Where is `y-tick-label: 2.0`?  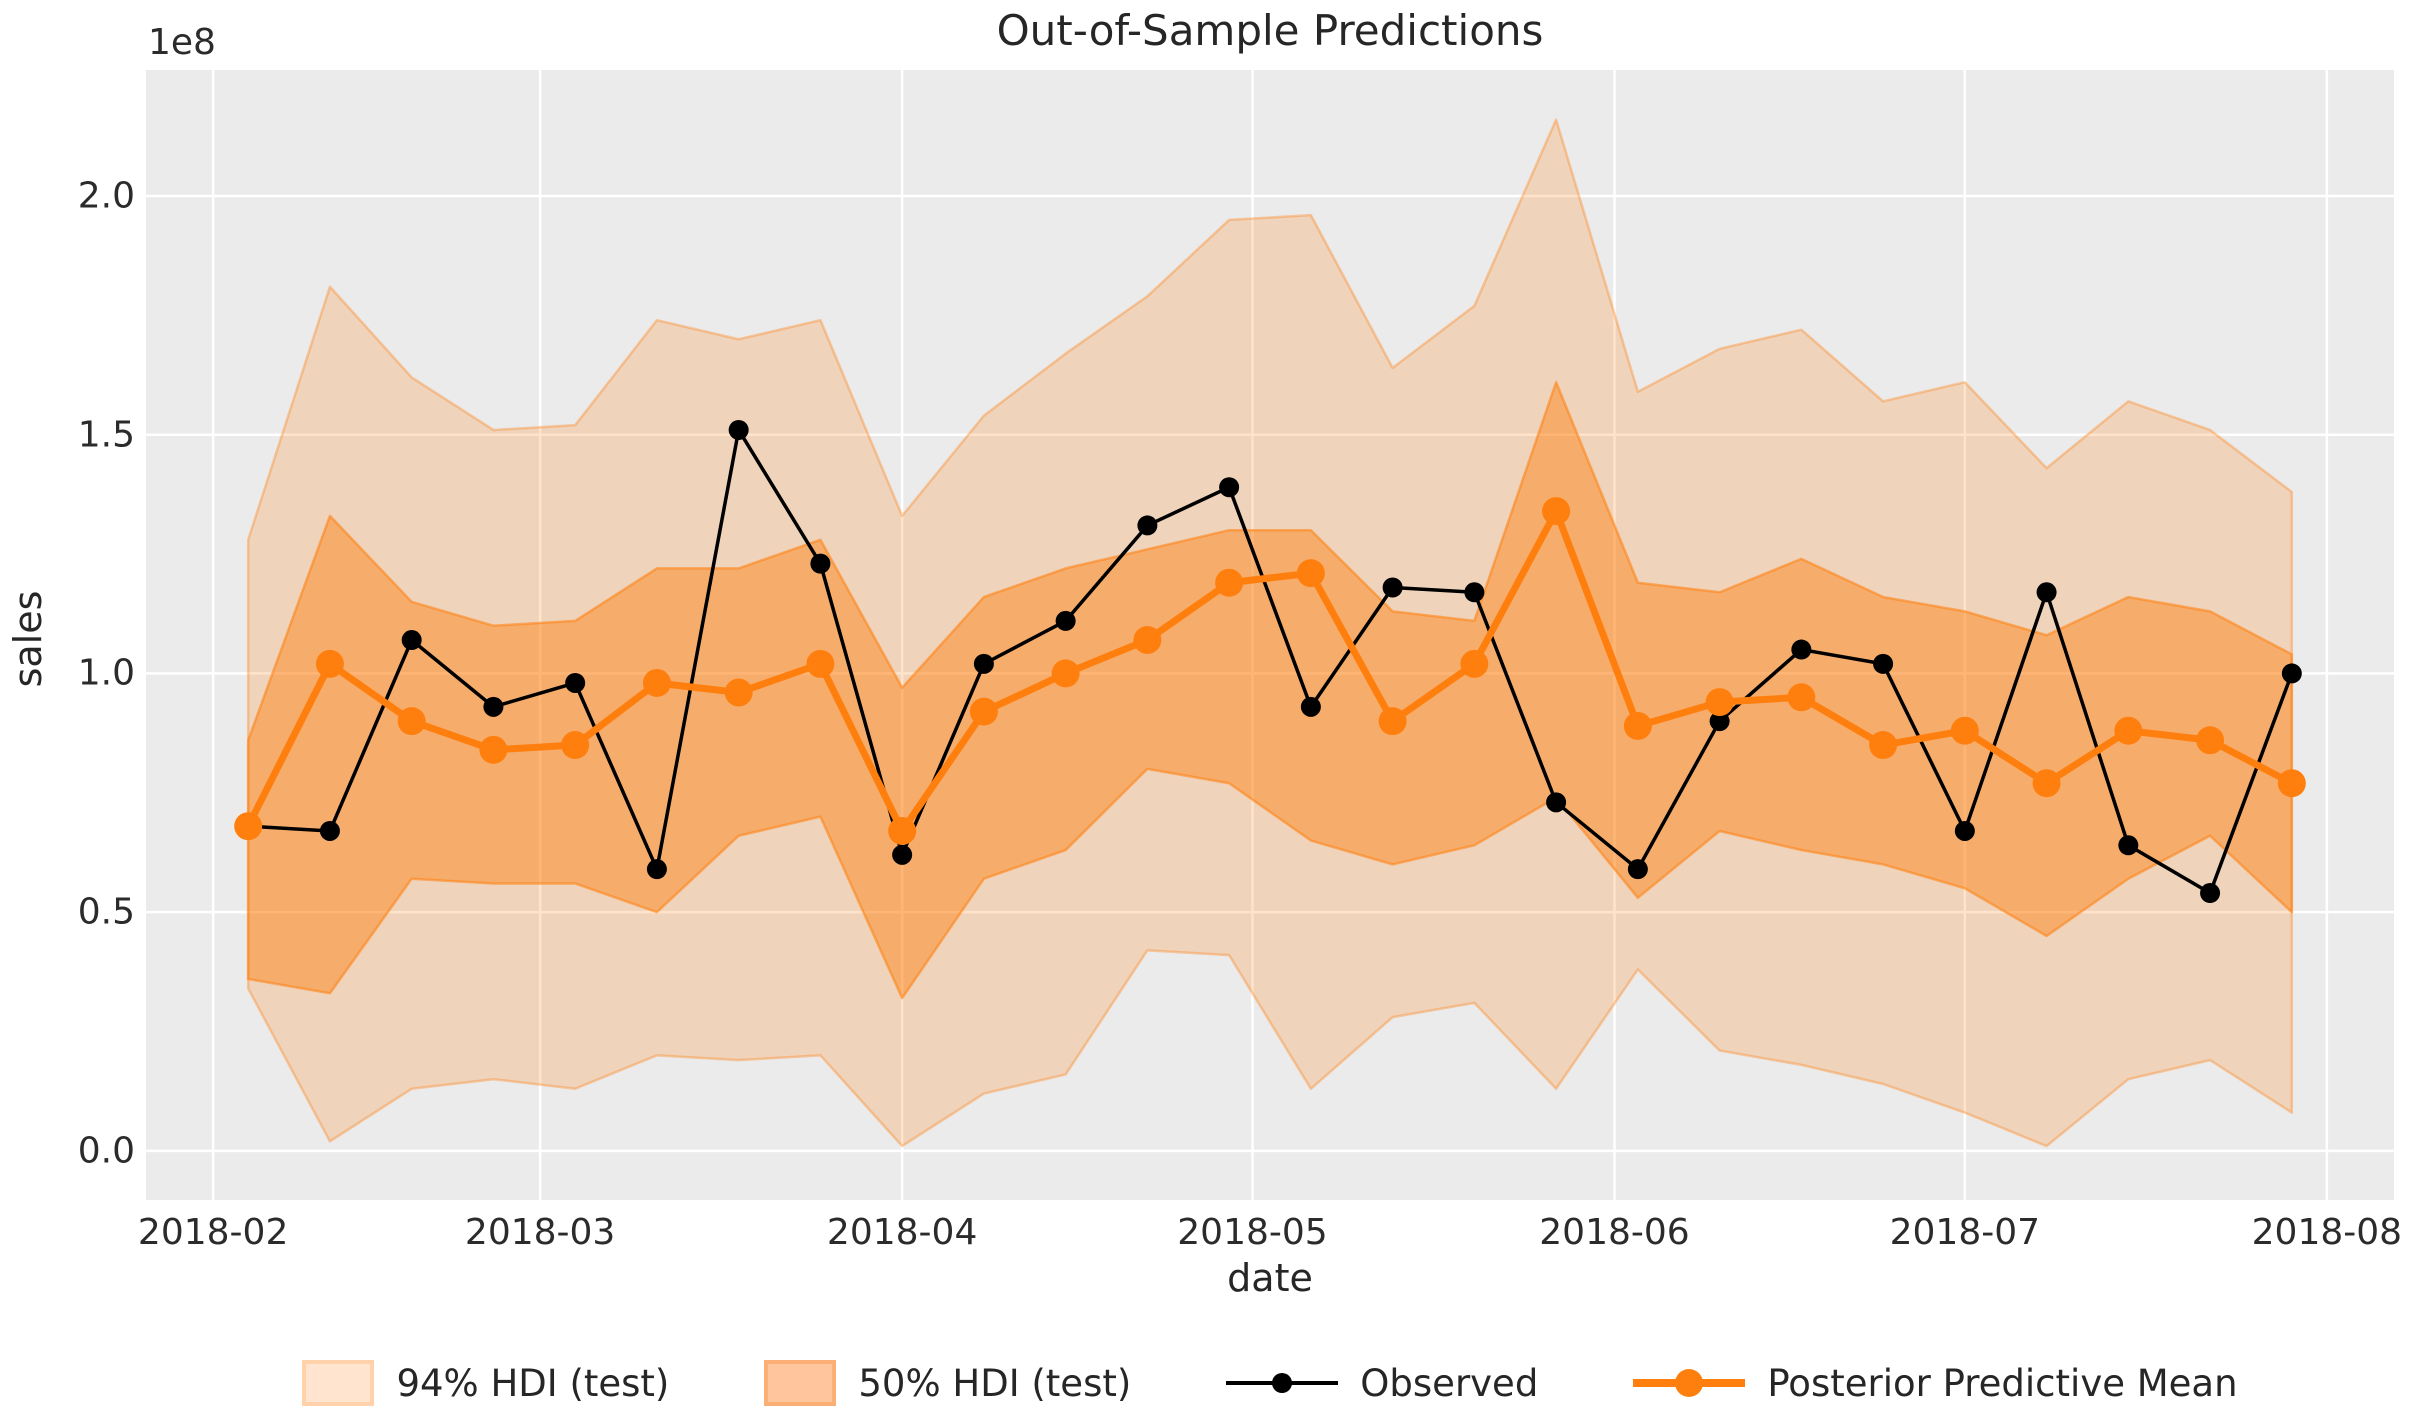 y-tick-label: 2.0 is located at coordinates (106, 196).